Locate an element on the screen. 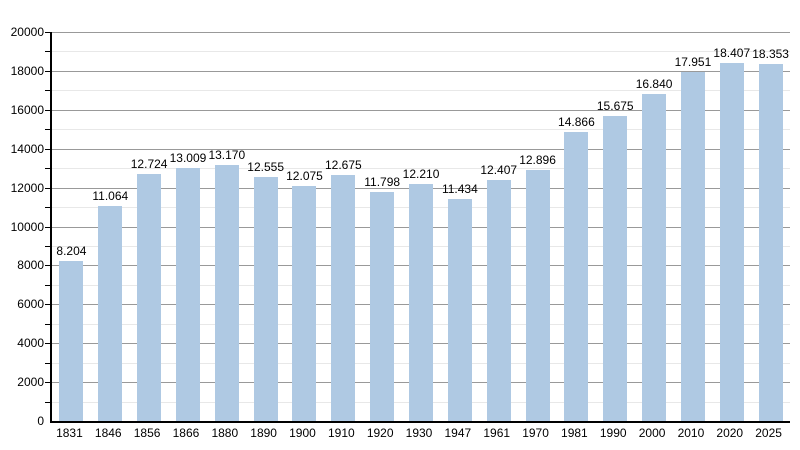 This screenshot has height=450, width=800. bar-value-label: 11.798 is located at coordinates (382, 181).